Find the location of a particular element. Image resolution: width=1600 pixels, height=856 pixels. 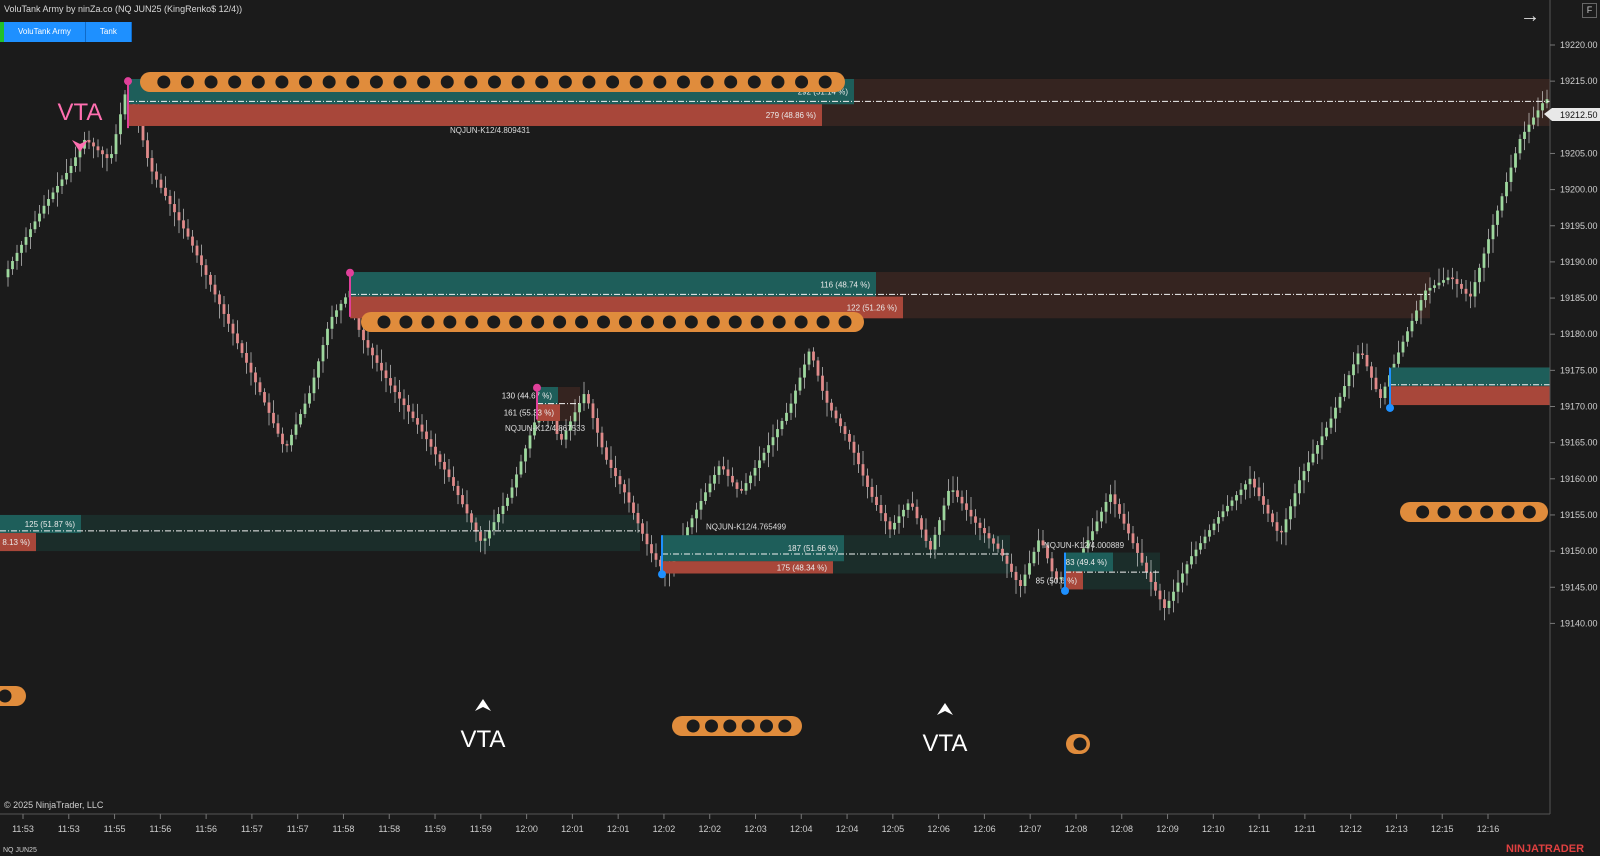

tank-bead-strip is located at coordinates (612, 322).